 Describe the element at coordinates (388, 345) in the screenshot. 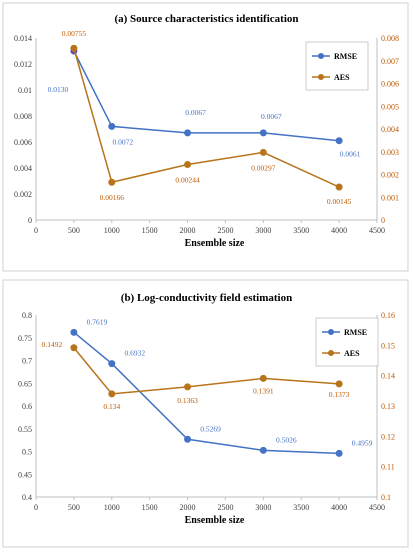

I see `y-right-tick-label: 0.15` at that location.